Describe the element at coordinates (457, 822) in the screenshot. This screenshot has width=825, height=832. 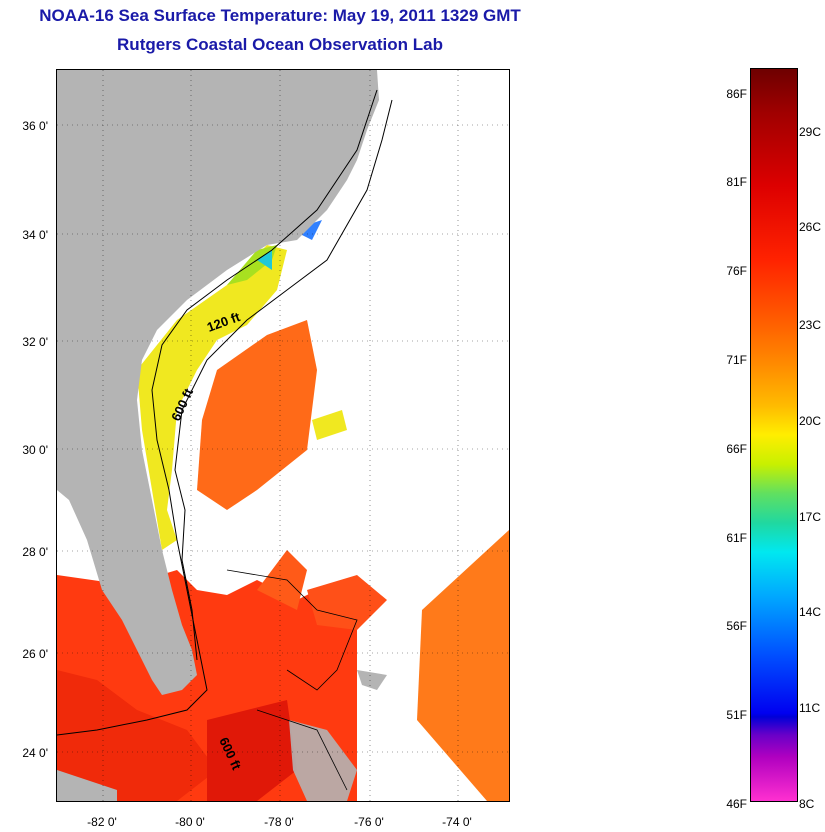
I see `lon-tick-label: -74 0'` at that location.